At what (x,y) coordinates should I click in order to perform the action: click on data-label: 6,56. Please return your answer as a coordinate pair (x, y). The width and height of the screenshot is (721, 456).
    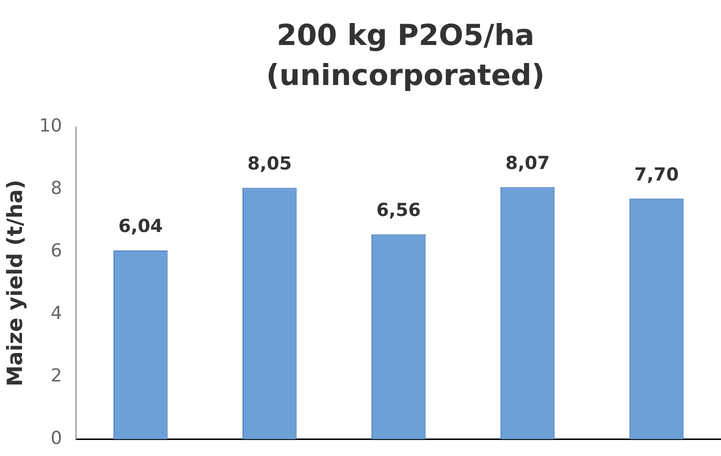
    Looking at the image, I should click on (398, 210).